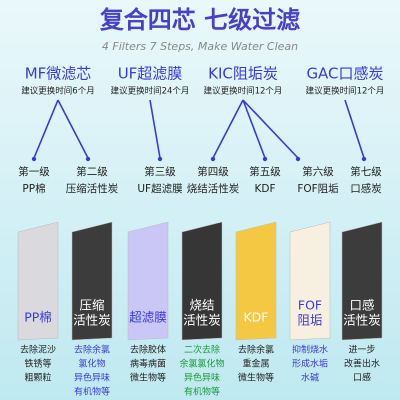  What do you see at coordinates (150, 91) in the screenshot?
I see `filter-replace: 建议更换时间24个月` at bounding box center [150, 91].